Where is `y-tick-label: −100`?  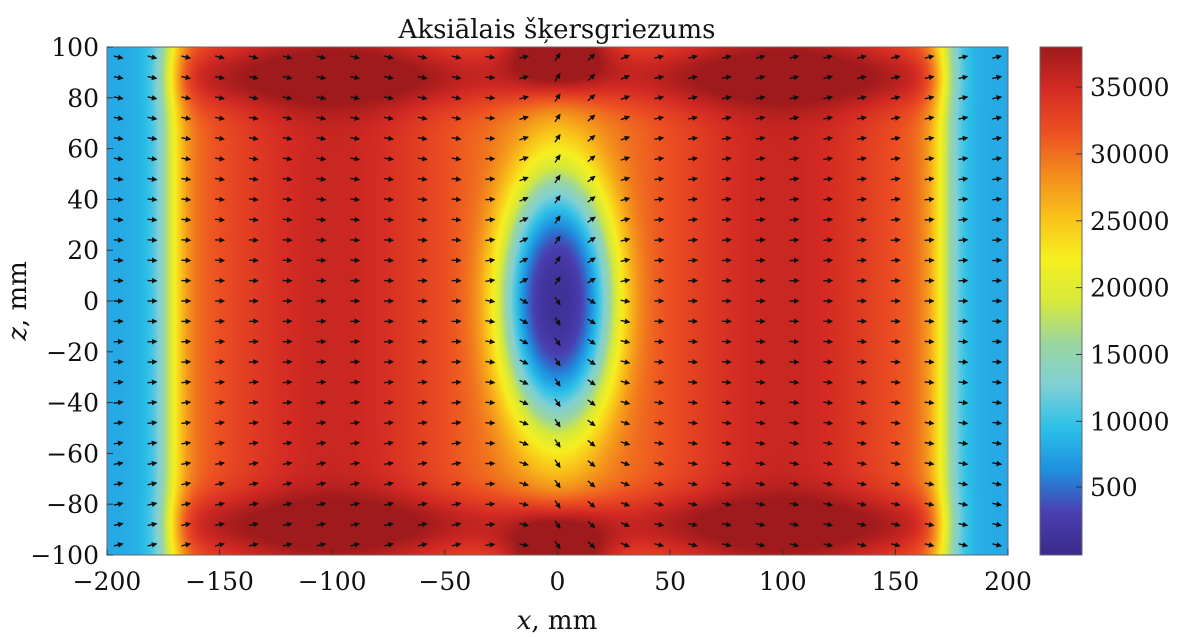
y-tick-label: −100 is located at coordinates (64, 555).